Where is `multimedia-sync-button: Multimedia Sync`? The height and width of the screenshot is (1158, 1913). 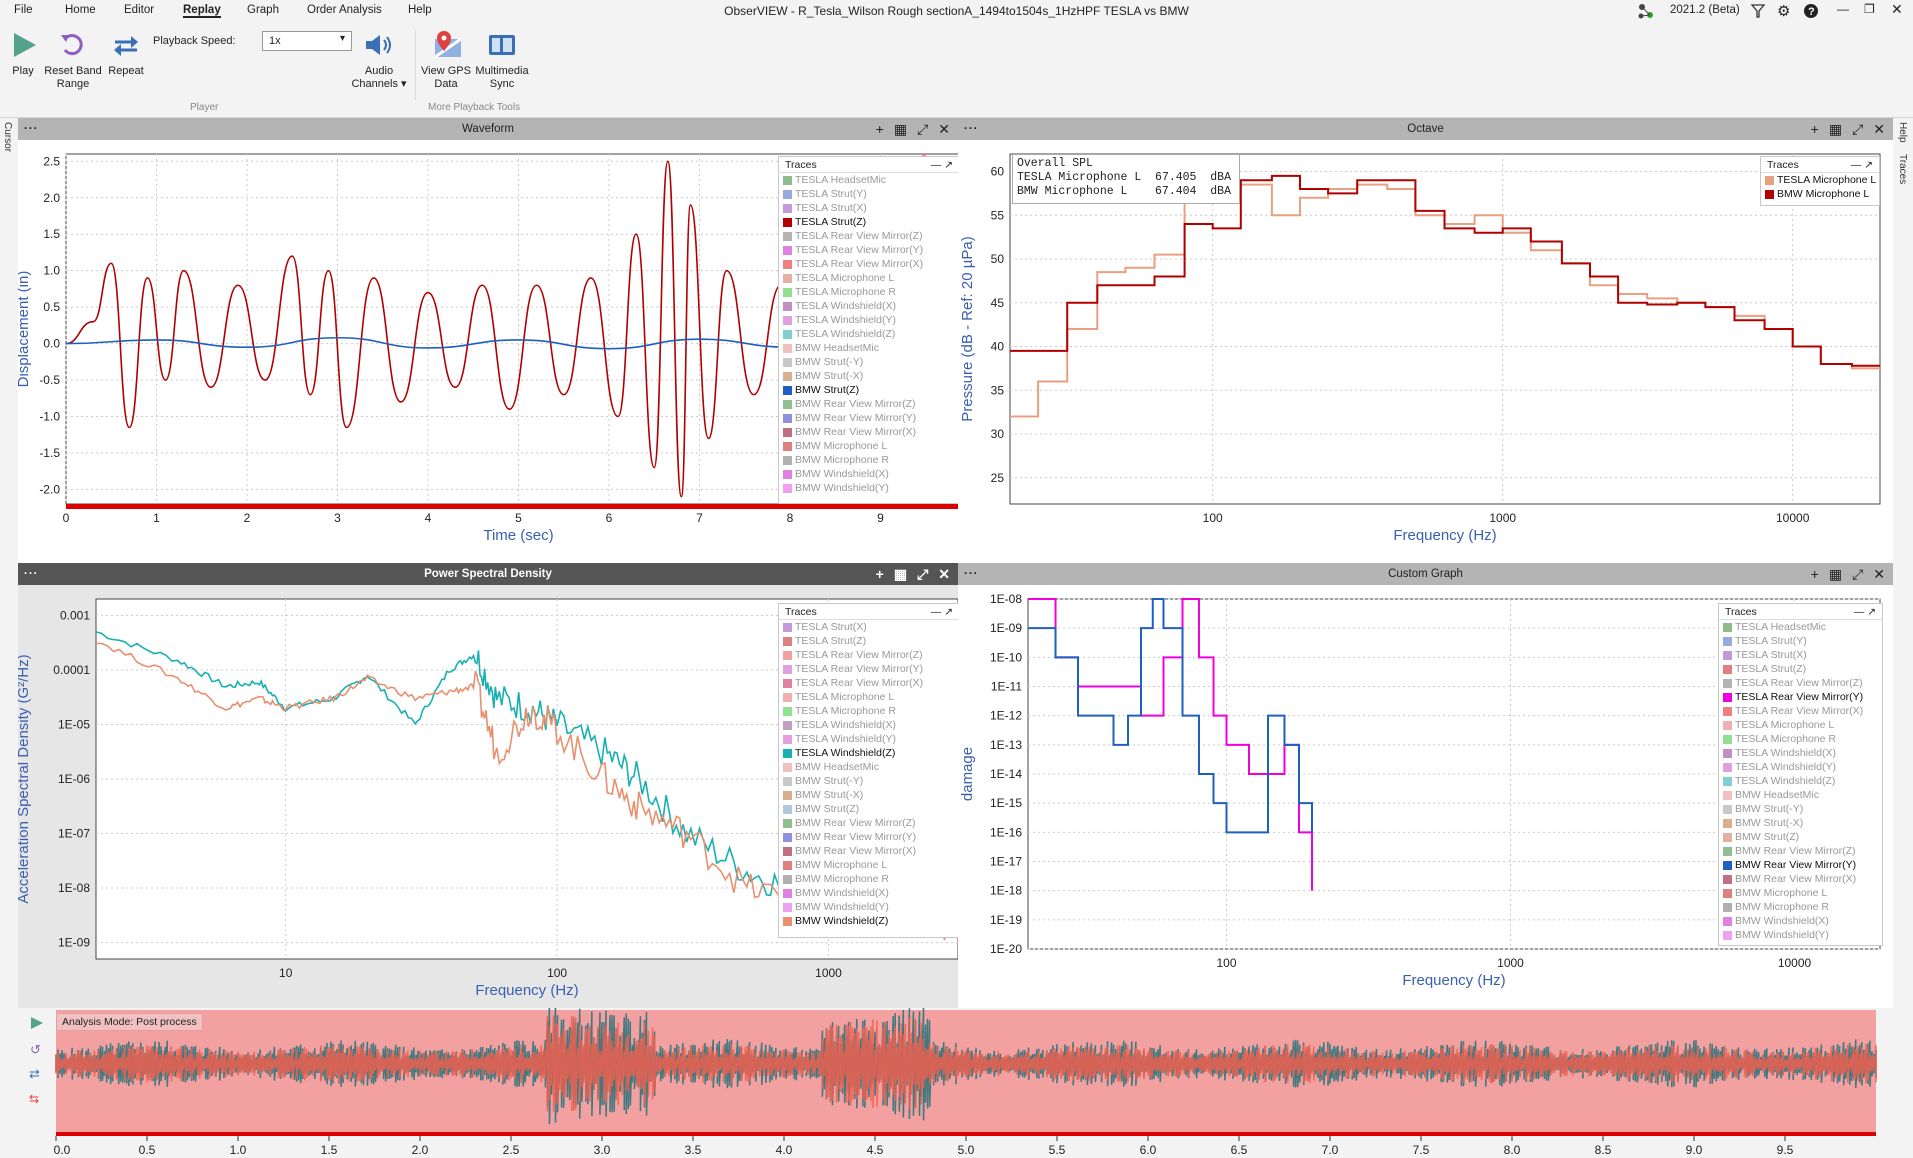
multimedia-sync-button: Multimedia Sync is located at coordinates (502, 78).